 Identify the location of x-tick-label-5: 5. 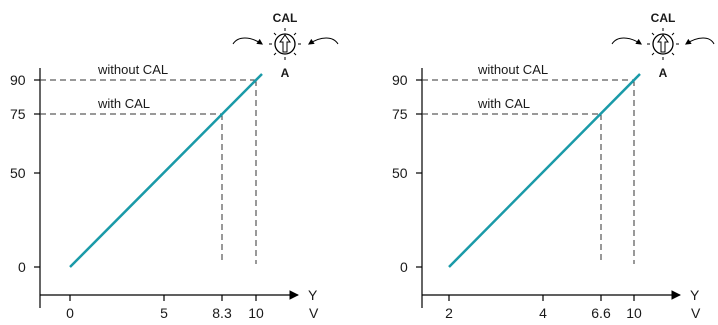
(164, 313).